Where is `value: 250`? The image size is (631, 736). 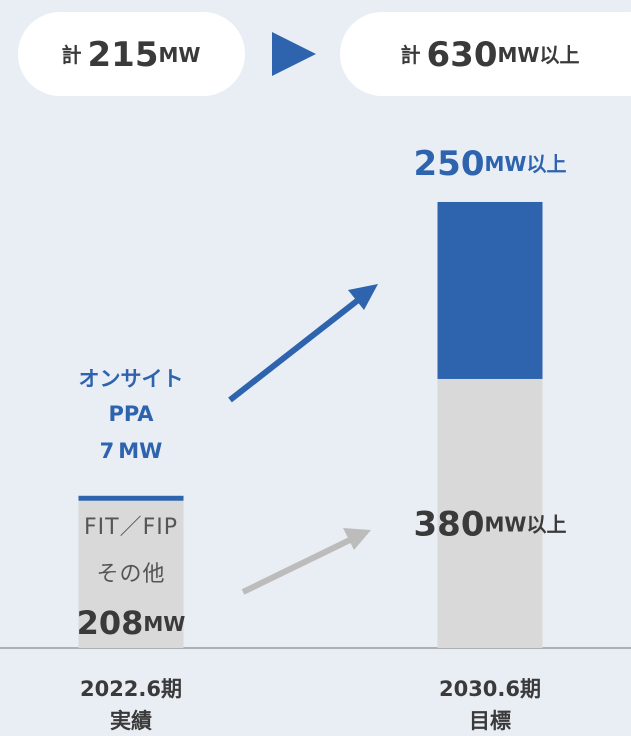 value: 250 is located at coordinates (449, 163).